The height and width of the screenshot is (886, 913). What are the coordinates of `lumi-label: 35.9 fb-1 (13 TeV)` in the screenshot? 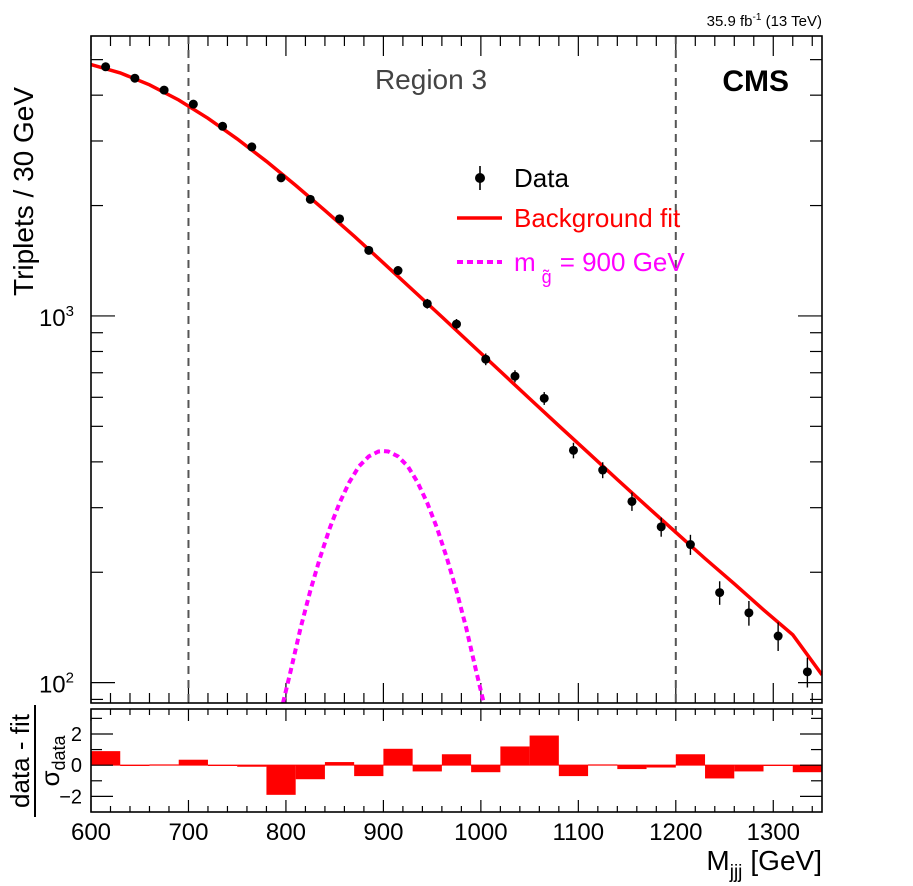 It's located at (764, 21).